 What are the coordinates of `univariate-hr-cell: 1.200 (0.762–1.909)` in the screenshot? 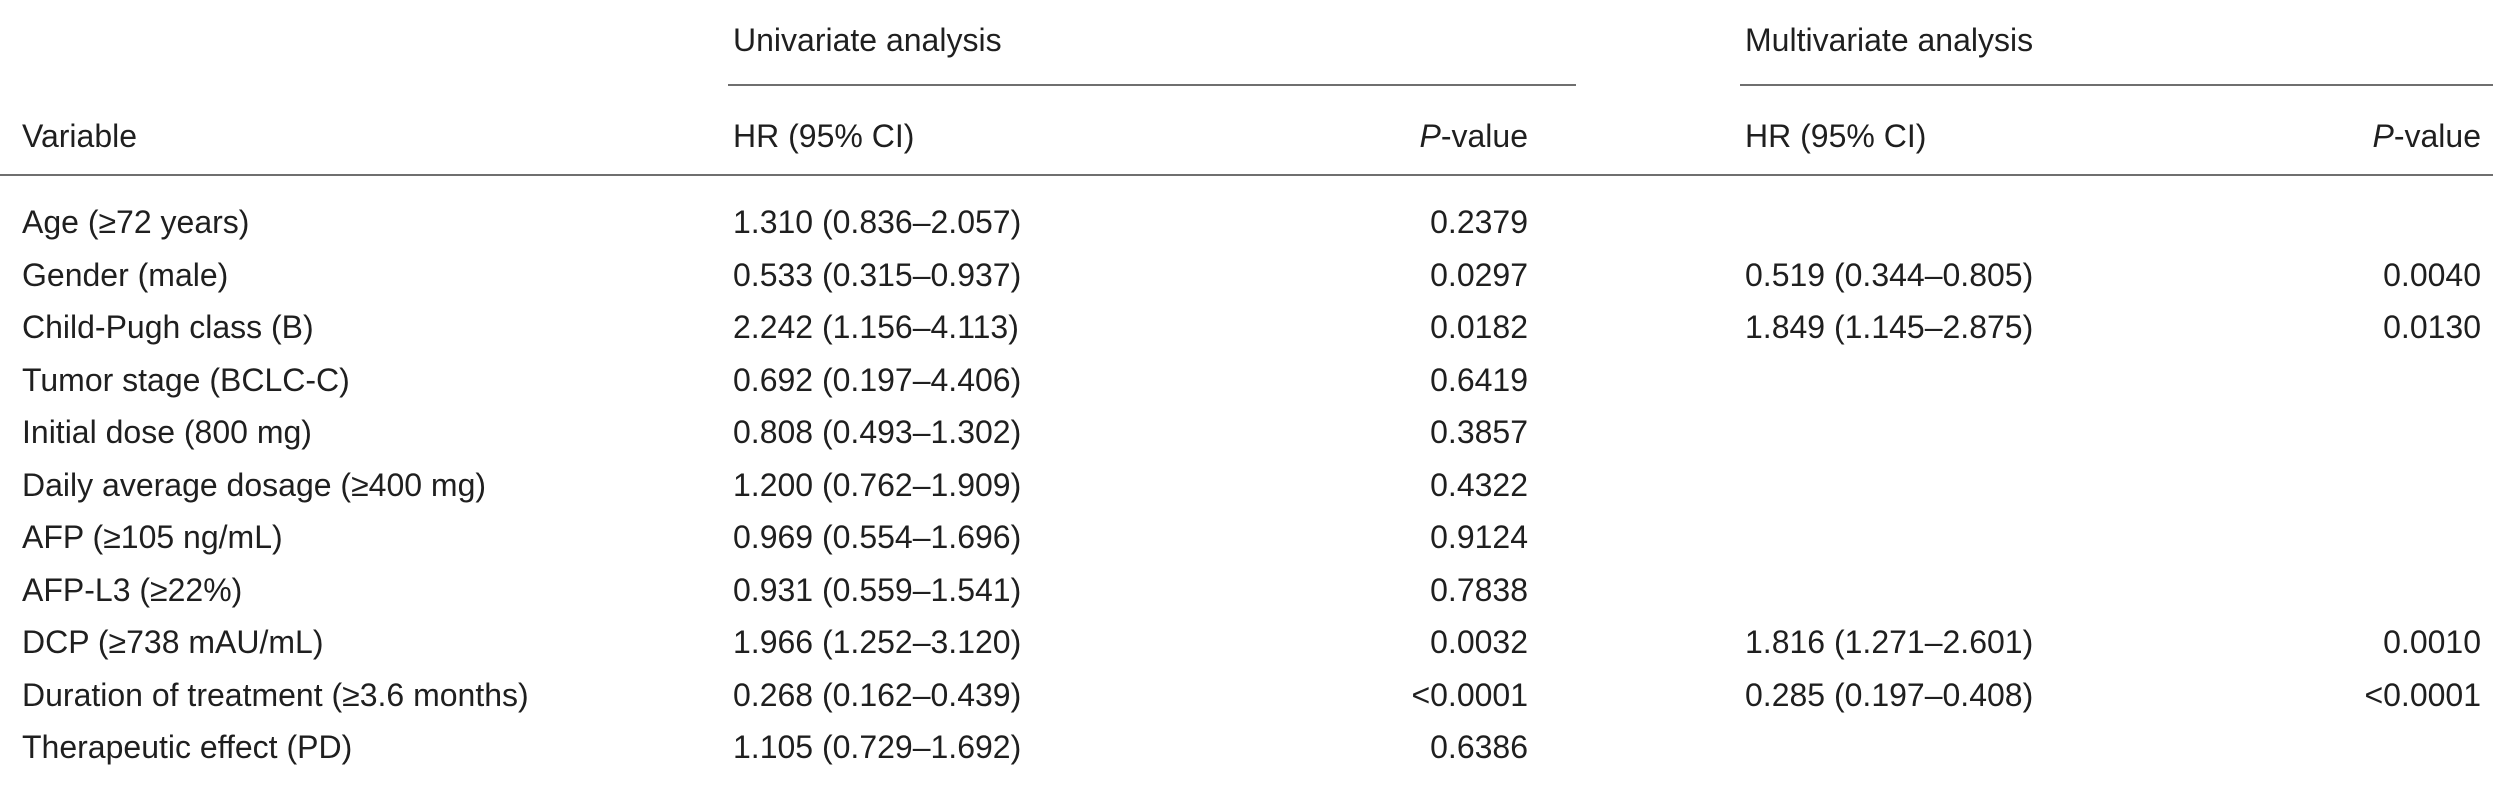 It's located at (877, 484).